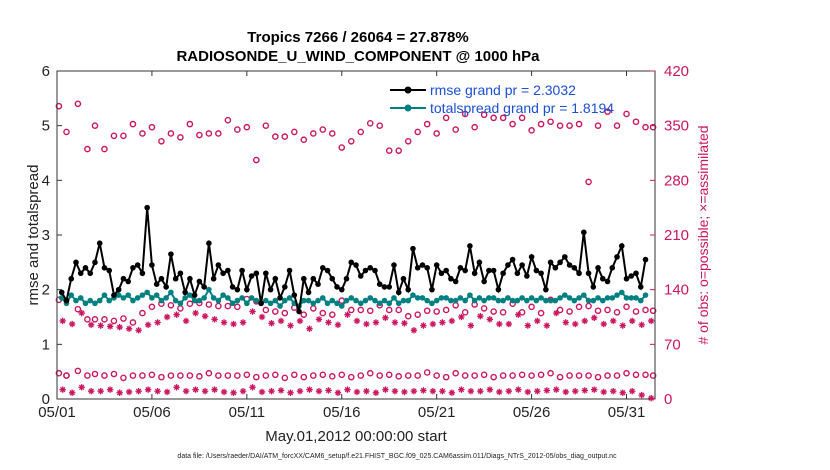 The height and width of the screenshot is (470, 830). What do you see at coordinates (247, 412) in the screenshot?
I see `x-tick-label: 05/11` at bounding box center [247, 412].